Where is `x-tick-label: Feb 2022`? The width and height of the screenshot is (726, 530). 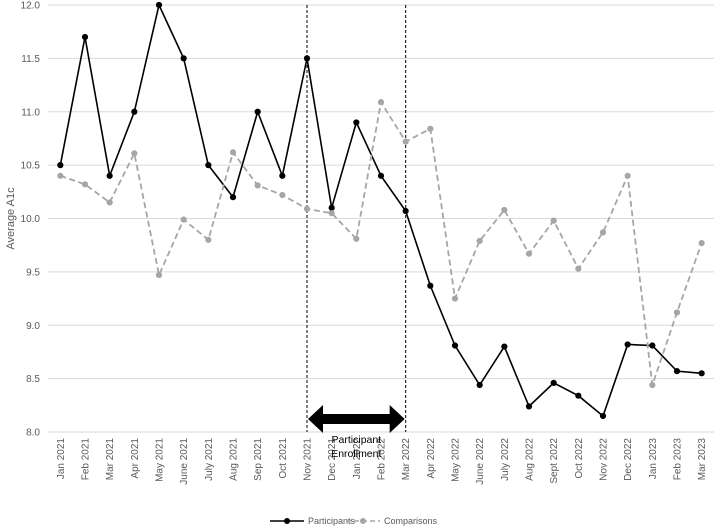 x-tick-label: Feb 2022 is located at coordinates (382, 459).